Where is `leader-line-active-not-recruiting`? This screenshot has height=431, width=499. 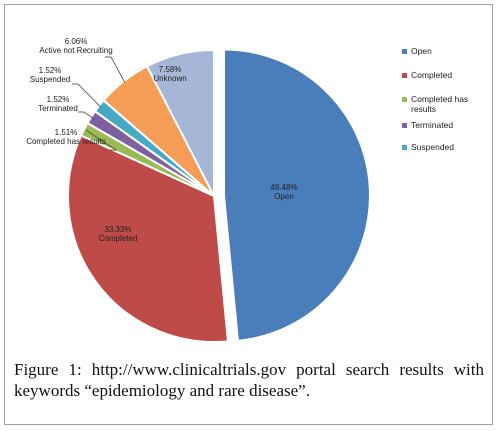 leader-line-active-not-recruiting is located at coordinates (115, 69).